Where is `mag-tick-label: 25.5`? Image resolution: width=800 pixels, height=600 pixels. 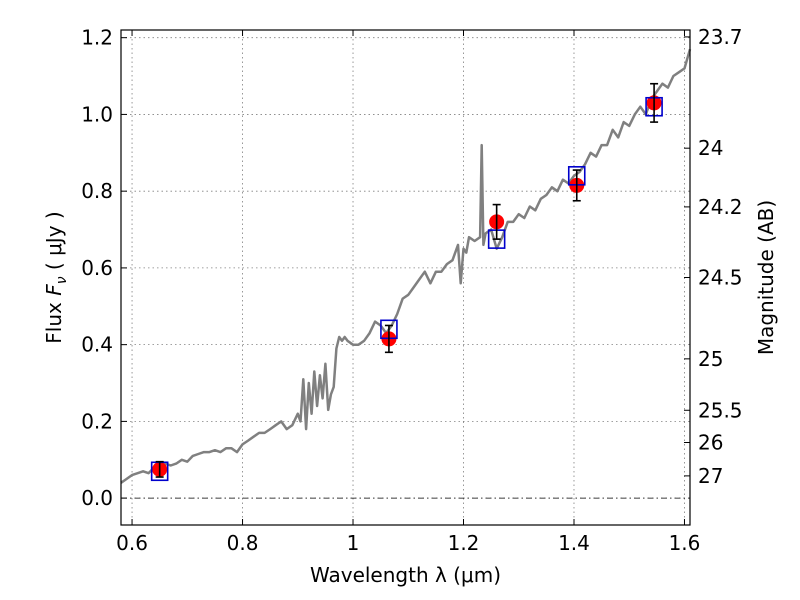 mag-tick-label: 25.5 is located at coordinates (720, 410).